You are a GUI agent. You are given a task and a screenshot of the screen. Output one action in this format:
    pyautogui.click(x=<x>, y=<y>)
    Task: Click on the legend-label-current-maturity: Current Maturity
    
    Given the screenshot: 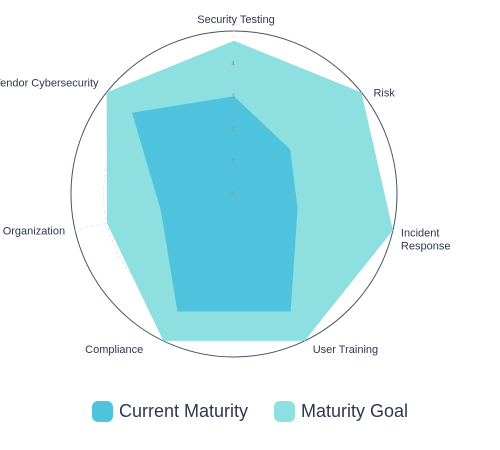 What is the action you would take?
    pyautogui.click(x=183, y=411)
    